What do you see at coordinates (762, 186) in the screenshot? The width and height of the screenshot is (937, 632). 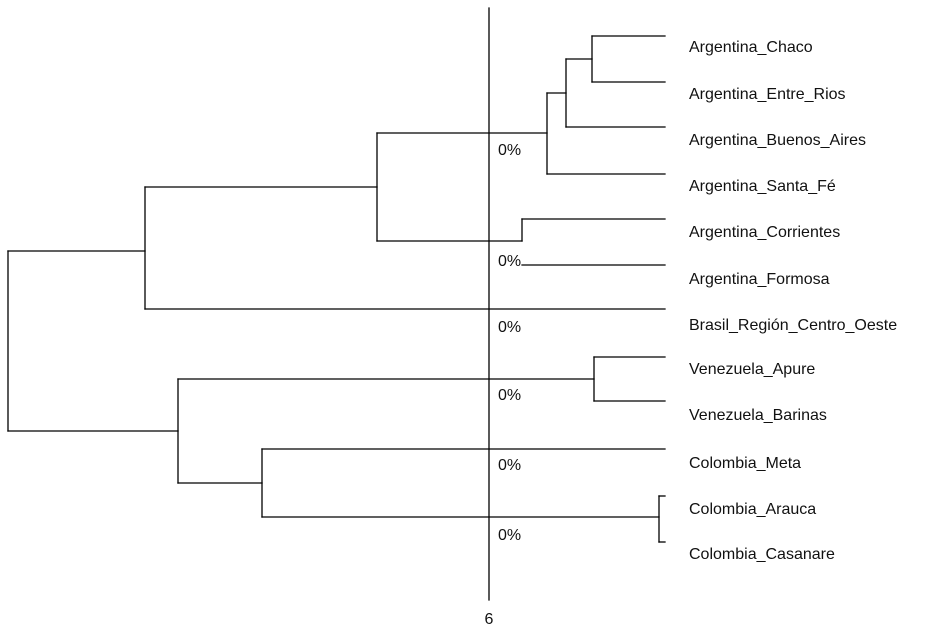 I see `leaf-label: Argentina_Santa_Fé` at bounding box center [762, 186].